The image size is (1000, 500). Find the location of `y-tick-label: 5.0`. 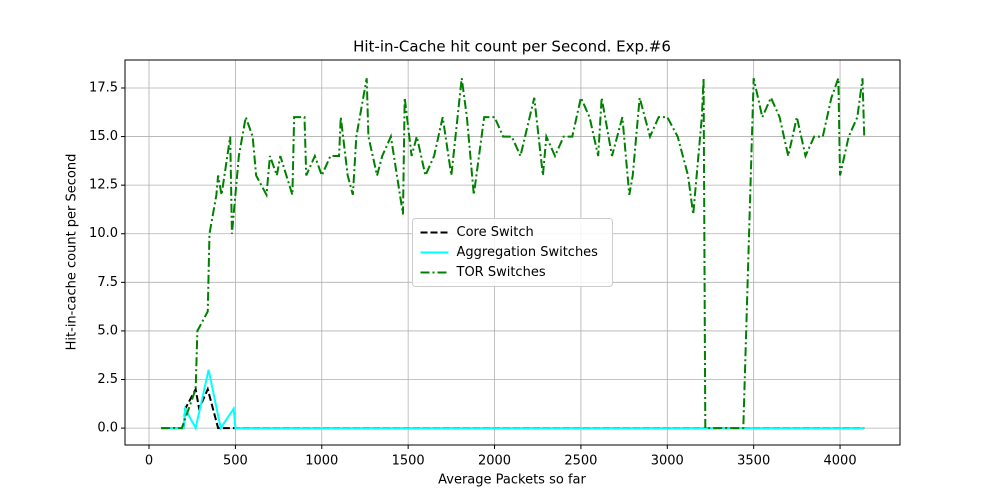

y-tick-label: 5.0 is located at coordinates (107, 330).